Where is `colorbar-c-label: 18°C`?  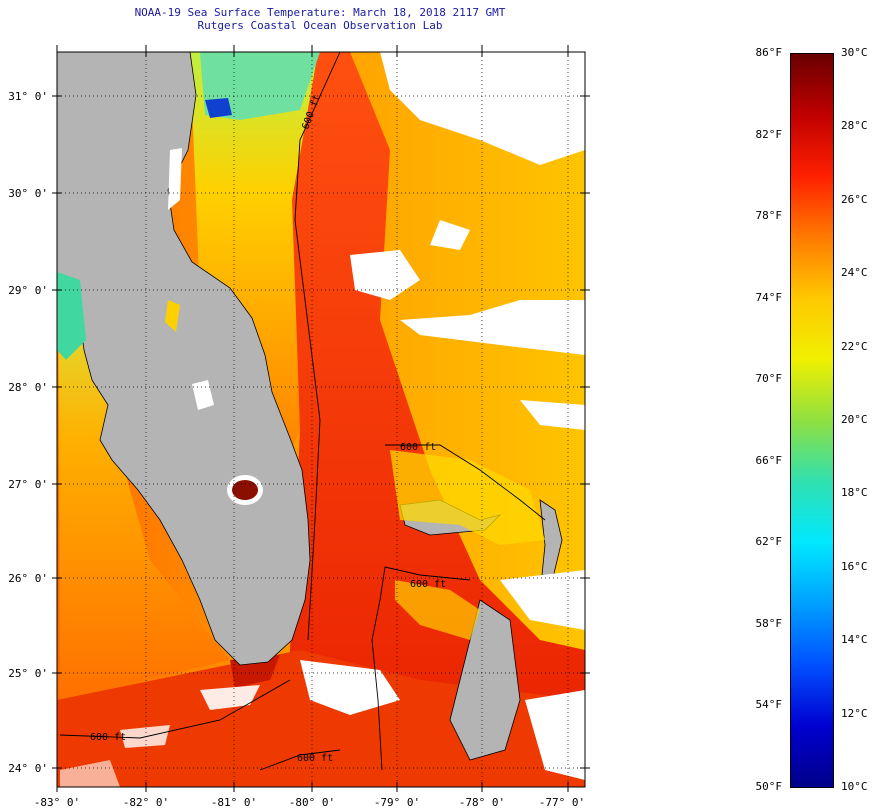 colorbar-c-label: 18°C is located at coordinates (854, 493).